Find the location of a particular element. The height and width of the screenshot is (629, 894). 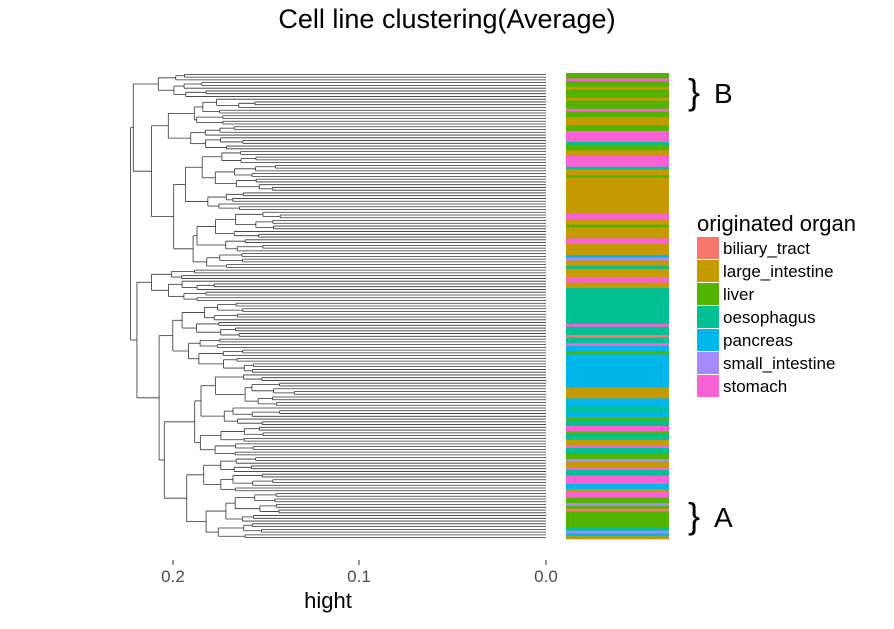

legend-label-oesophagus: oesophagus is located at coordinates (769, 317).